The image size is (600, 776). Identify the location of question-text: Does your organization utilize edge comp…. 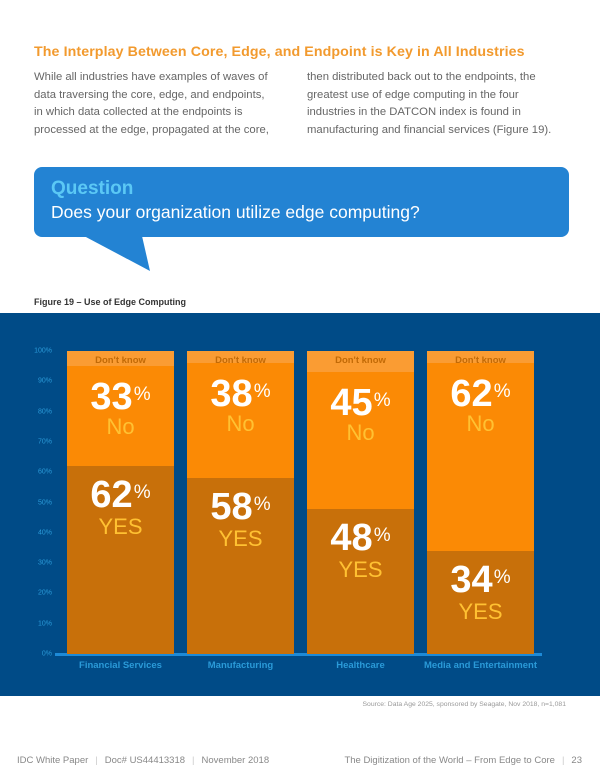
(235, 212).